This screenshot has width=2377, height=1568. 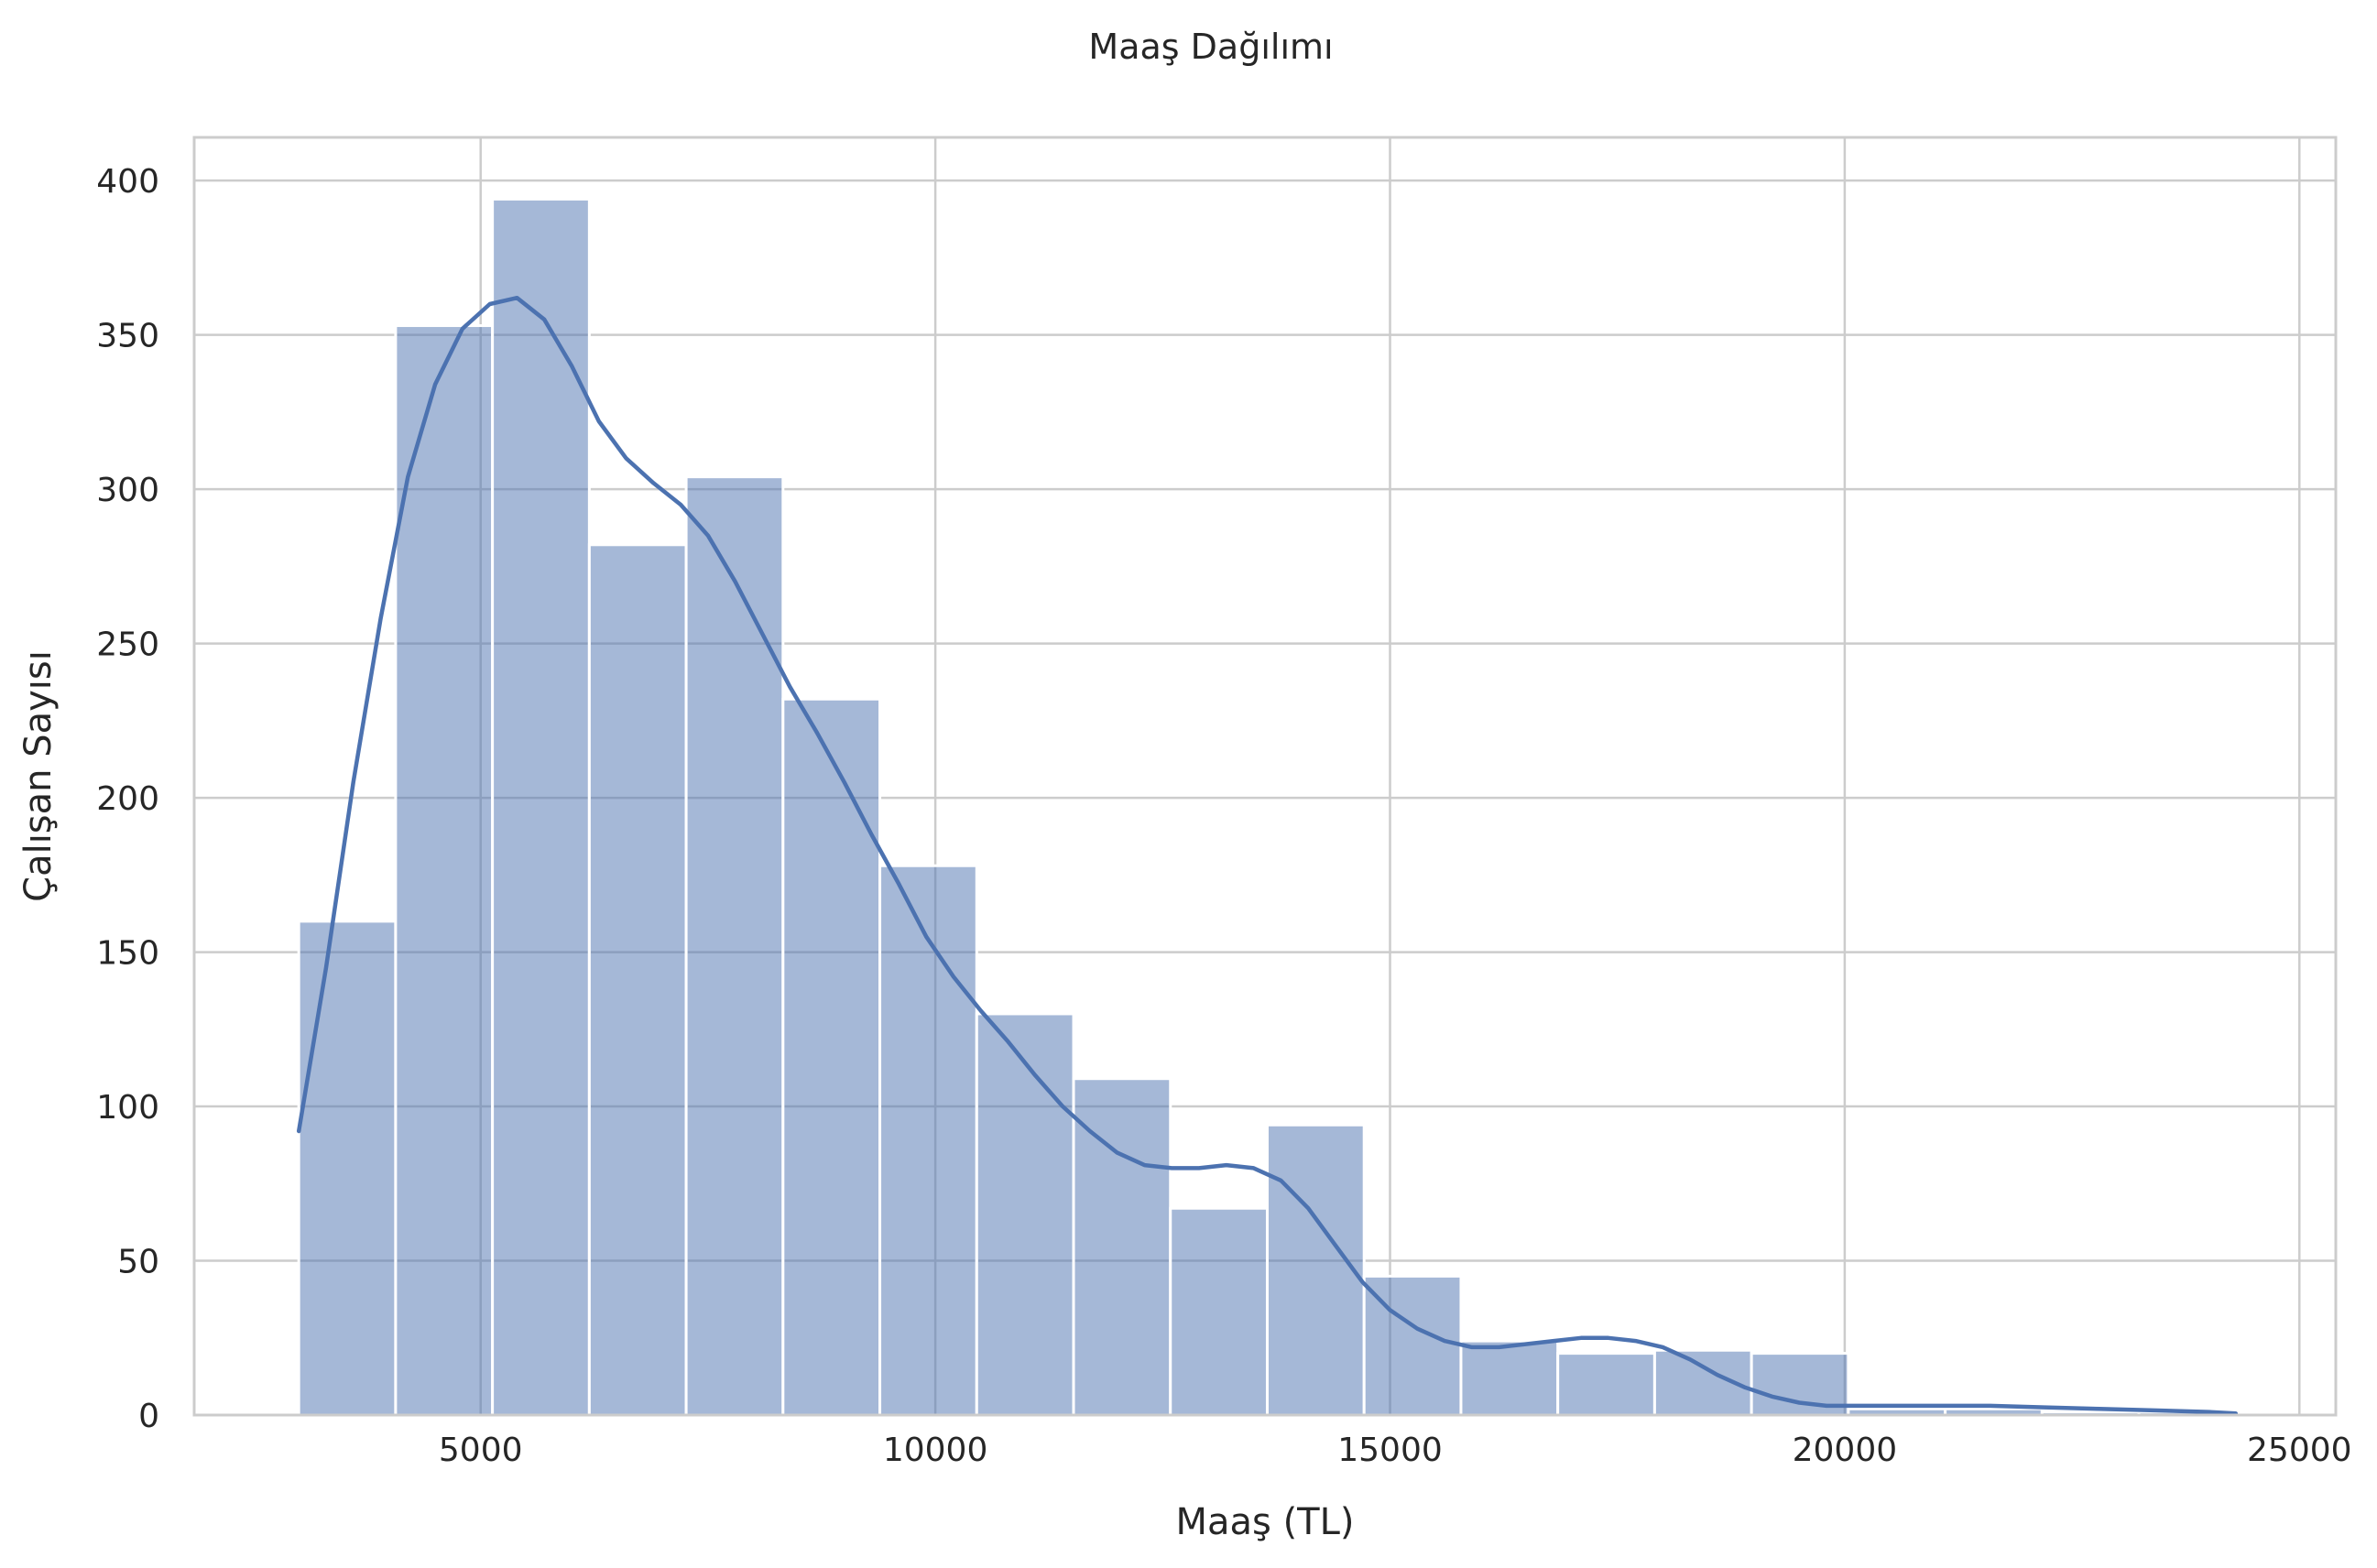 What do you see at coordinates (1390, 1450) in the screenshot?
I see `x-tick-label: 15000` at bounding box center [1390, 1450].